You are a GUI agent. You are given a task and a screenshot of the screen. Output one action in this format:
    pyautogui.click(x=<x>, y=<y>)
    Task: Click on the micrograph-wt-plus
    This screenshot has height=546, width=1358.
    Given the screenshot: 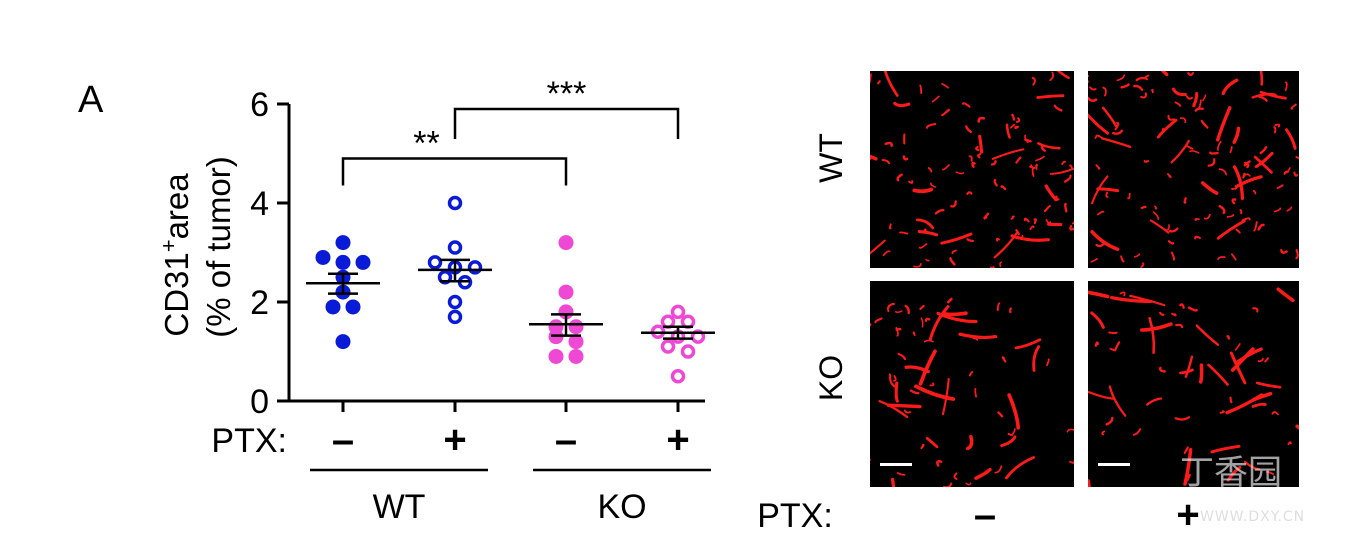 What is the action you would take?
    pyautogui.click(x=1193, y=169)
    